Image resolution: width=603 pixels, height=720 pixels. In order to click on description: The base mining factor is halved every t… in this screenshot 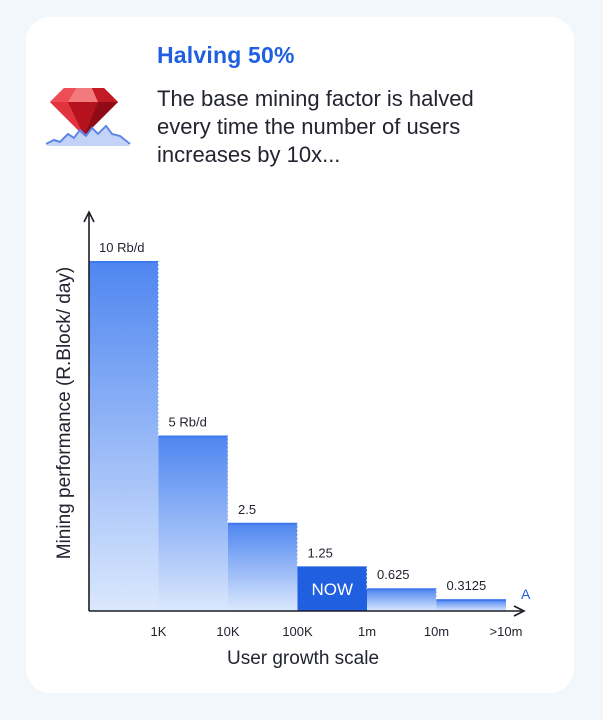, I will do `click(357, 127)`.